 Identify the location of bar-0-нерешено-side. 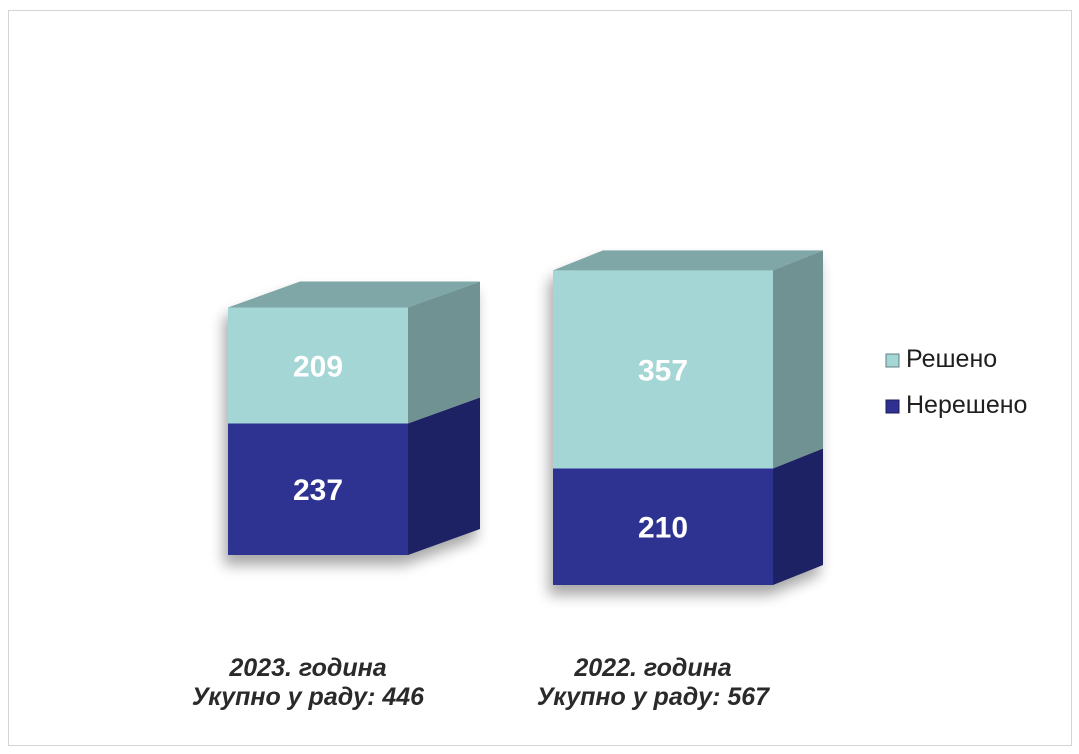
(444, 476).